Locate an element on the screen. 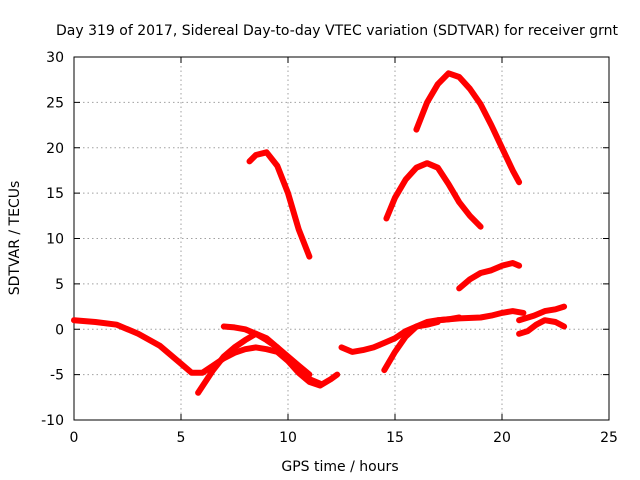 This screenshot has width=640, height=480. x-tick-label: 5 is located at coordinates (181, 438).